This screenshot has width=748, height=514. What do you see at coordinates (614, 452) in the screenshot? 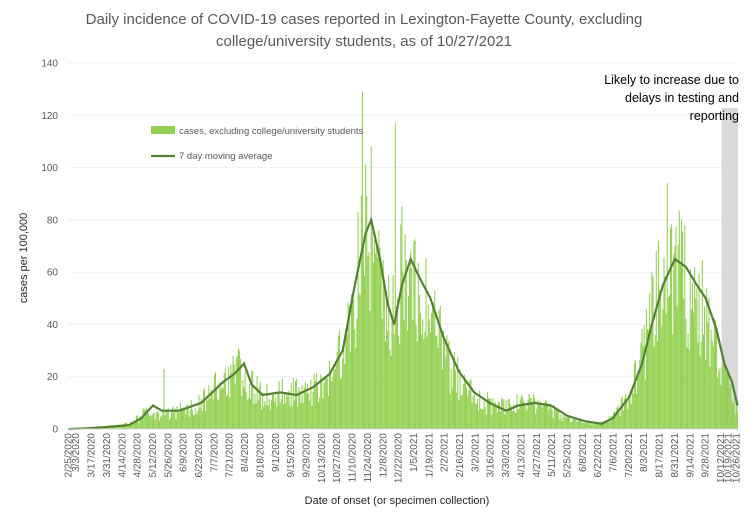
I see `x-tick-label: 7/6/2021` at bounding box center [614, 452].